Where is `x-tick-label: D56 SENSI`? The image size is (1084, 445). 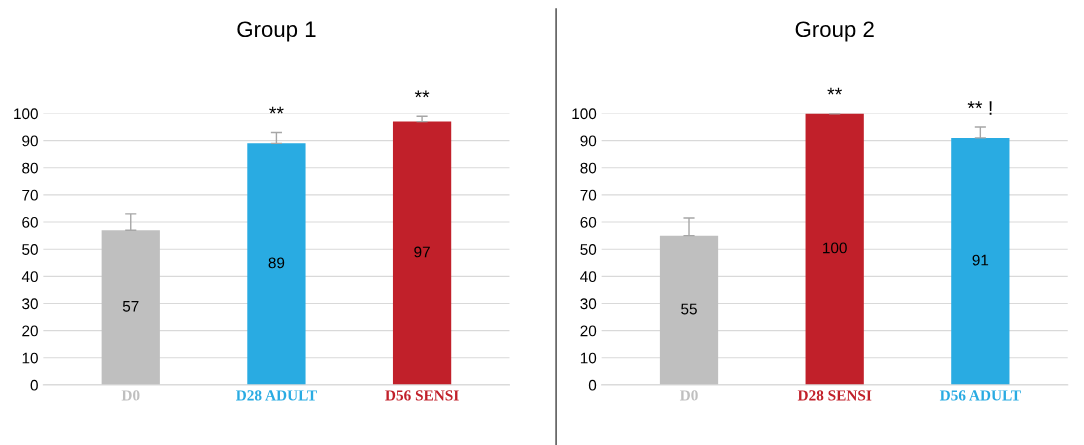 x-tick-label: D56 SENSI is located at coordinates (422, 395).